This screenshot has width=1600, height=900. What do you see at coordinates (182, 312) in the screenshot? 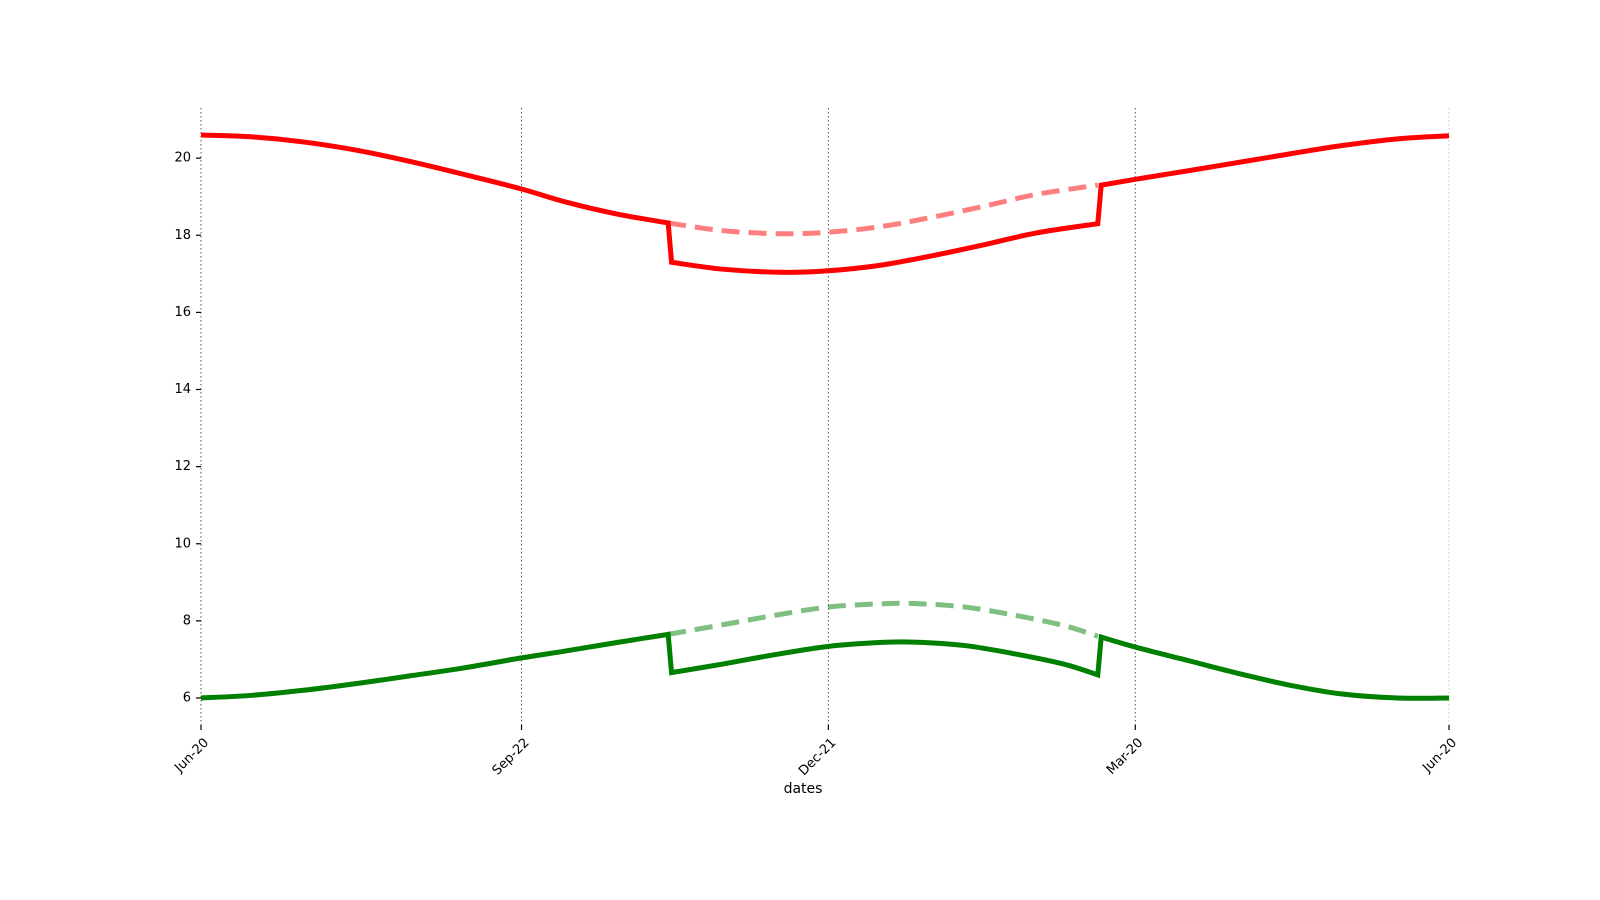
I see `y-tick-label: 16` at bounding box center [182, 312].